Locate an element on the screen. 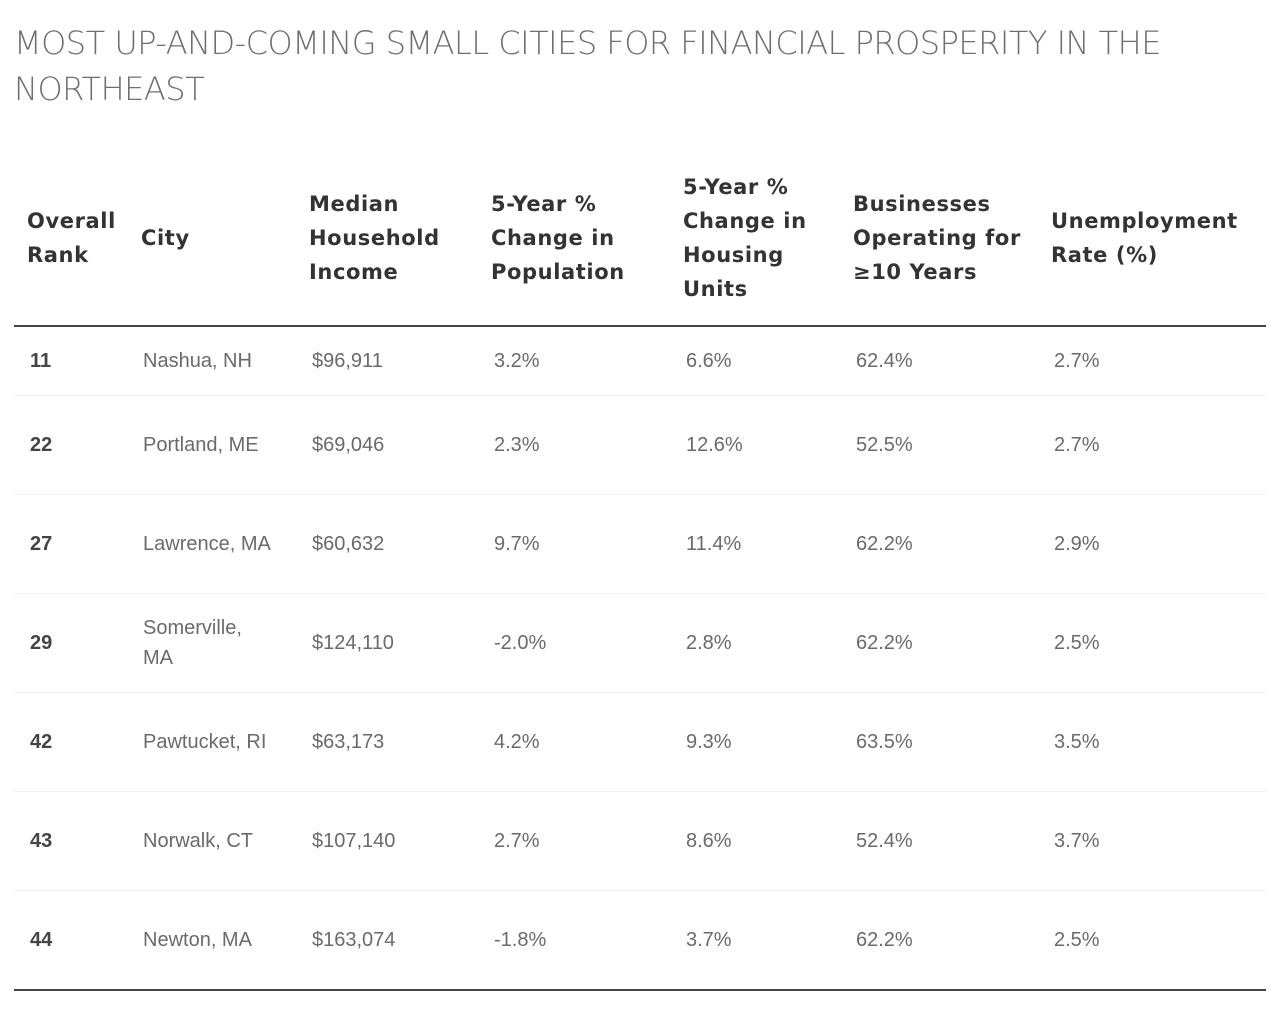  cell-income: $60,632 is located at coordinates (387, 544).